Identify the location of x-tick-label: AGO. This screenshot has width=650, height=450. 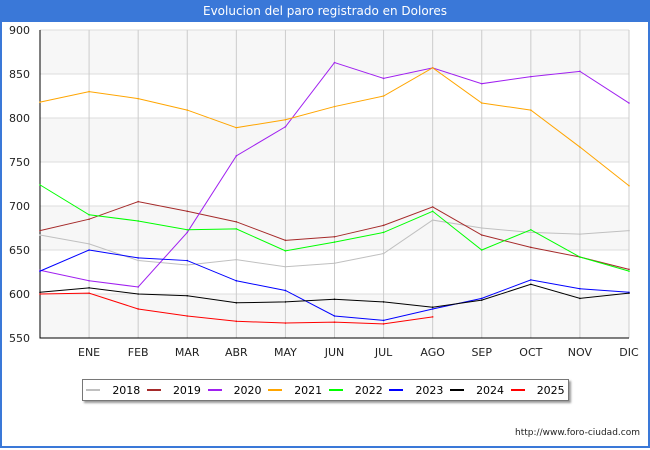
(432, 352).